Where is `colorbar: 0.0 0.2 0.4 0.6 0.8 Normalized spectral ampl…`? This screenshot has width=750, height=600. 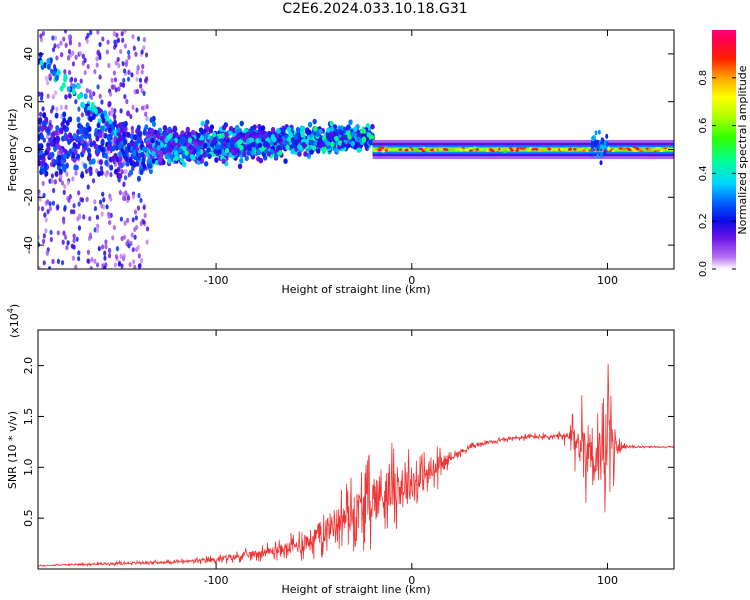
colorbar: 0.0 0.2 0.4 0.6 0.8 Normalized spectral ampl… is located at coordinates (723, 153).